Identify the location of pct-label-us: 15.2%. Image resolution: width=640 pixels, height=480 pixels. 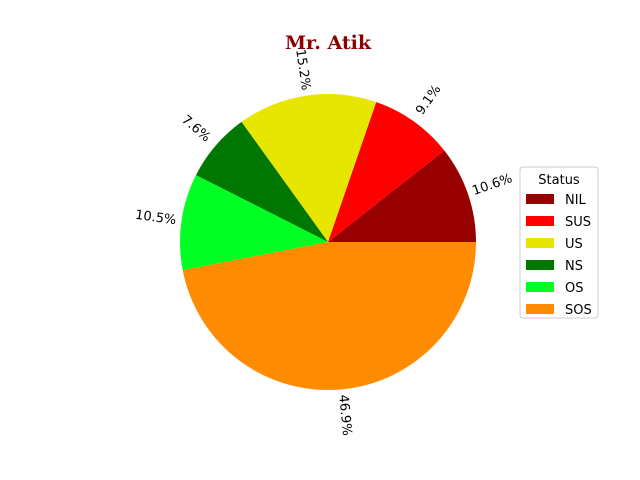
(302, 69).